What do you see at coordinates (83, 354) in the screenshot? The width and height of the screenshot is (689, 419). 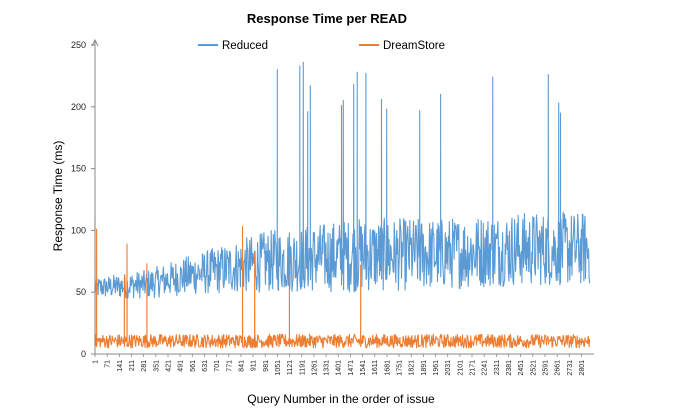 I see `y-tick-label: 0` at bounding box center [83, 354].